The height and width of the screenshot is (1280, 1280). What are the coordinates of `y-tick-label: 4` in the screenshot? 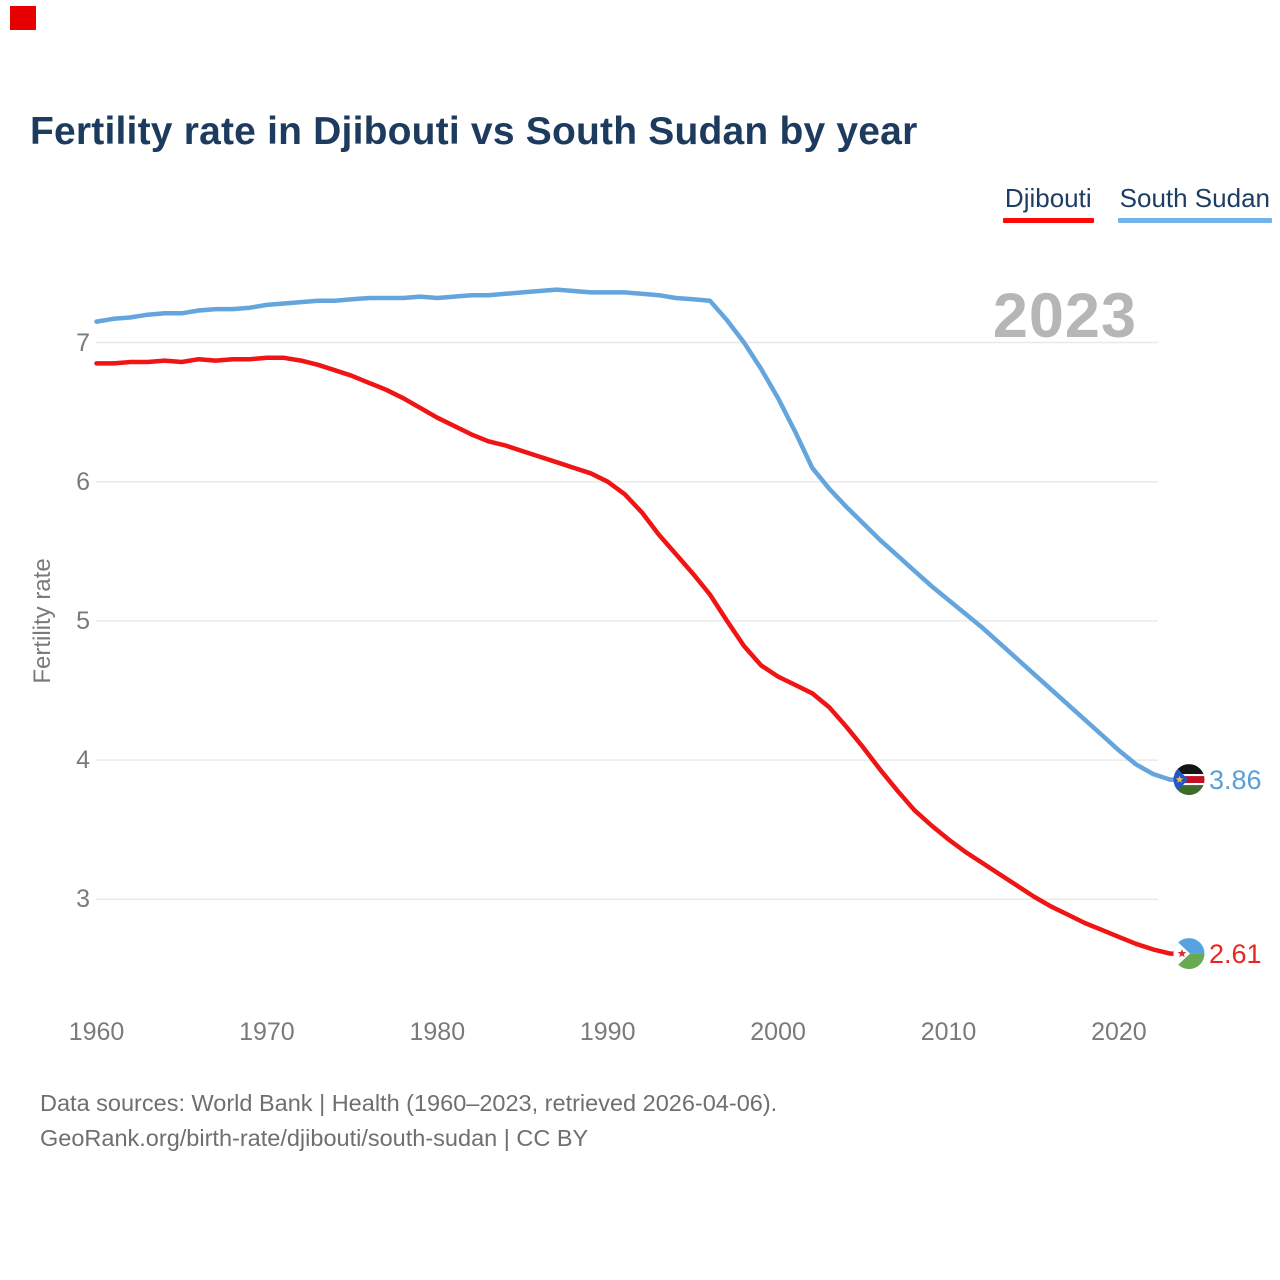 It's located at (83, 760).